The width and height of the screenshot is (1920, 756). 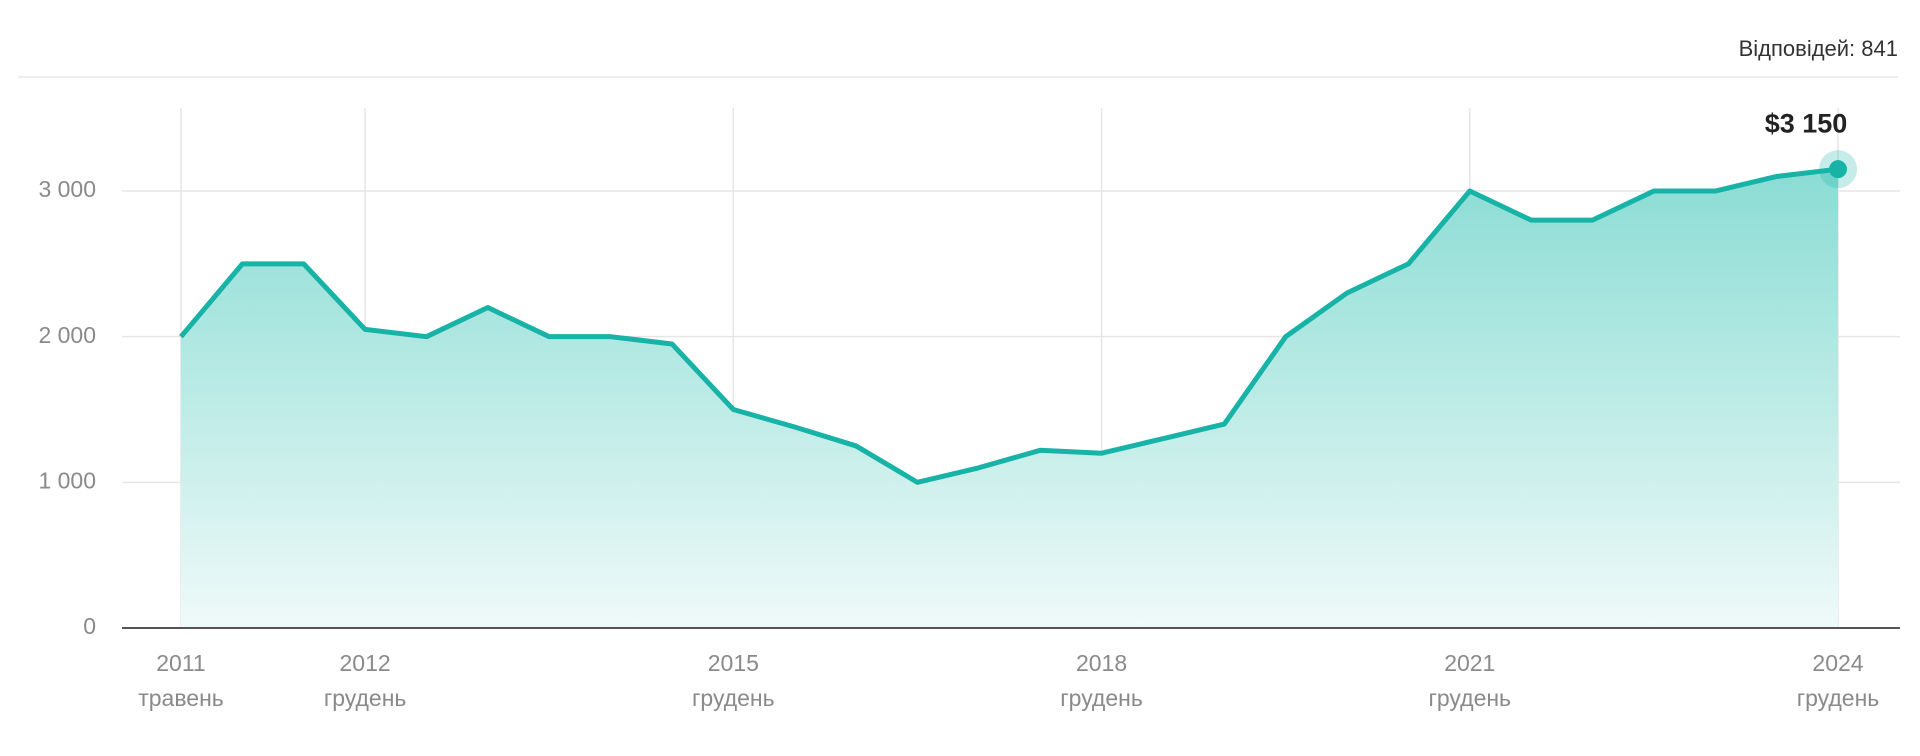 What do you see at coordinates (180, 663) in the screenshot?
I see `x-tick-label: 2011` at bounding box center [180, 663].